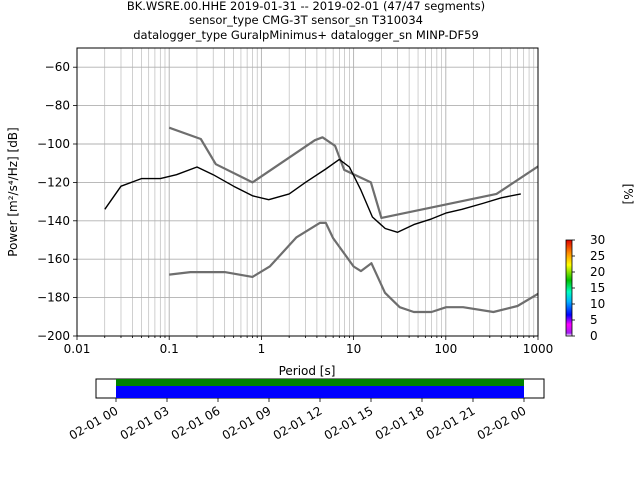  Describe the element at coordinates (53, 298) in the screenshot. I see `y-tick-label: −180` at that location.